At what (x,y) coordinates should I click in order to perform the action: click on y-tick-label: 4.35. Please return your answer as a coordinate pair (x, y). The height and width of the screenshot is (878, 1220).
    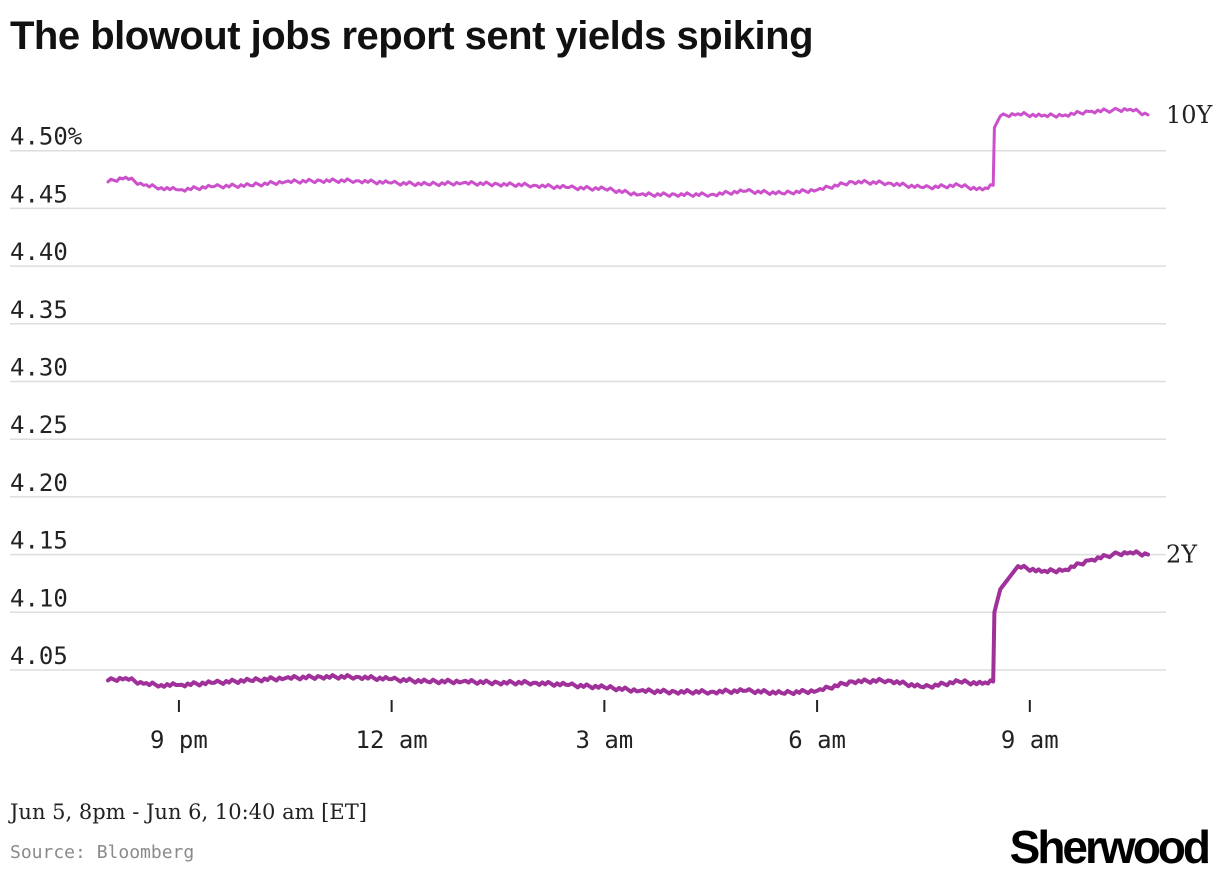
    Looking at the image, I should click on (39, 310).